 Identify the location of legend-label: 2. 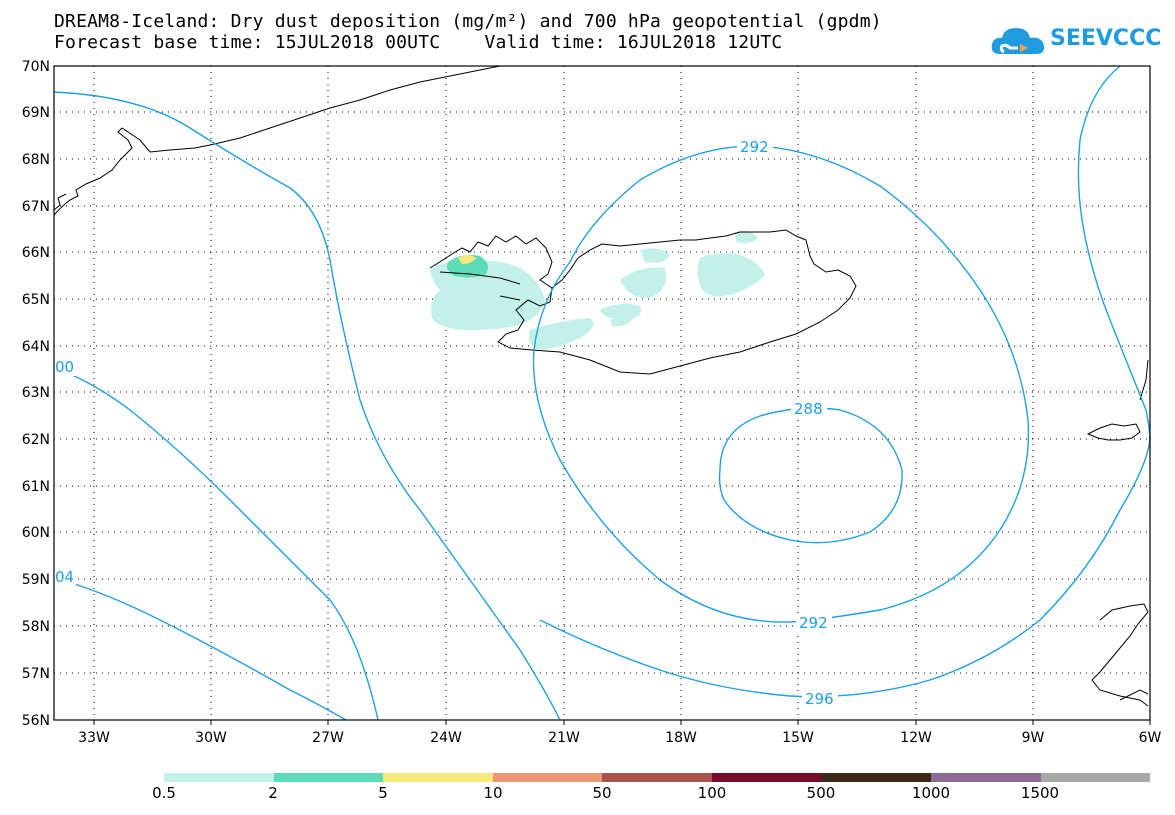
(273, 793).